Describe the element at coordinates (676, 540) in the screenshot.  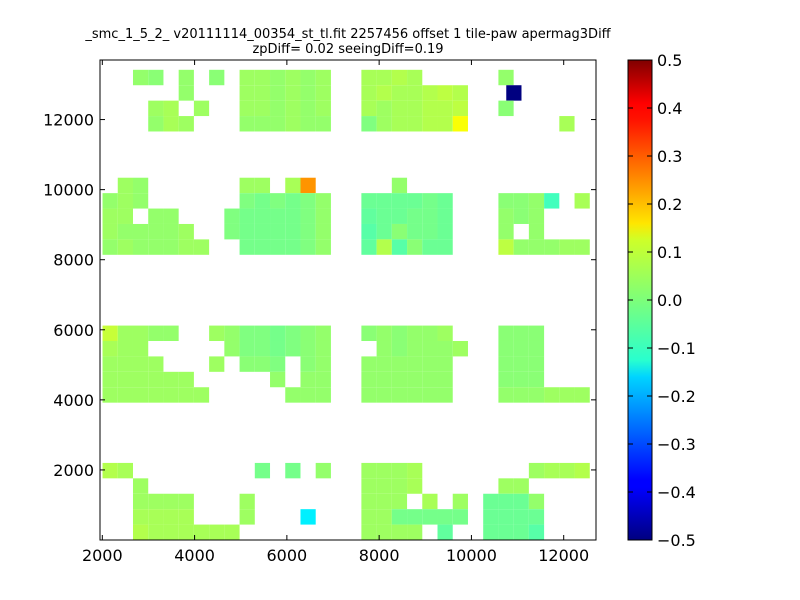
I see `colorbar-tick-label: −0.5` at that location.